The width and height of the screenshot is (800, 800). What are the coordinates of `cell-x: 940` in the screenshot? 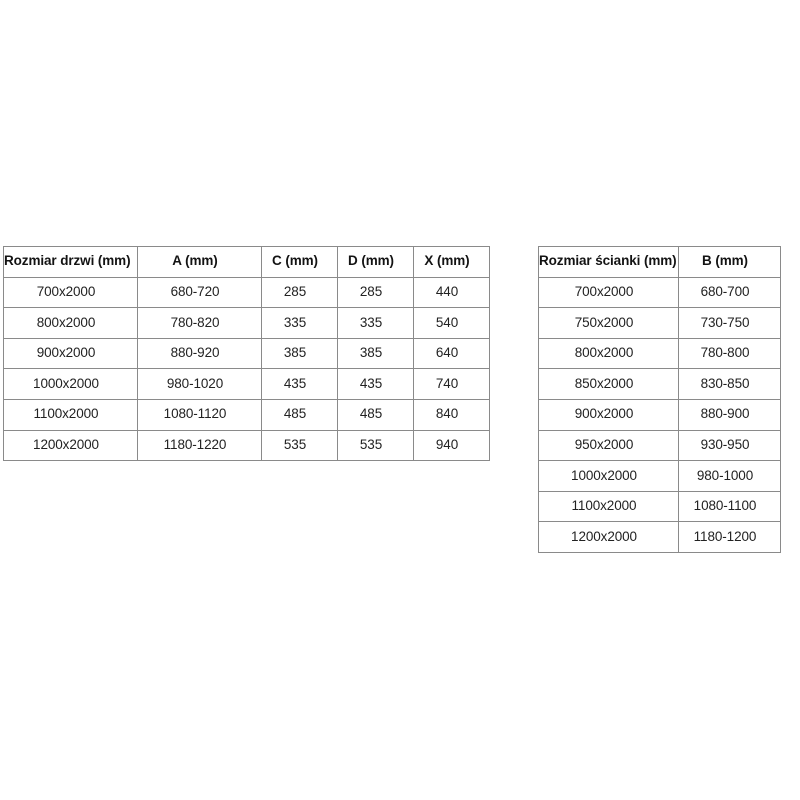 It's located at (451, 445).